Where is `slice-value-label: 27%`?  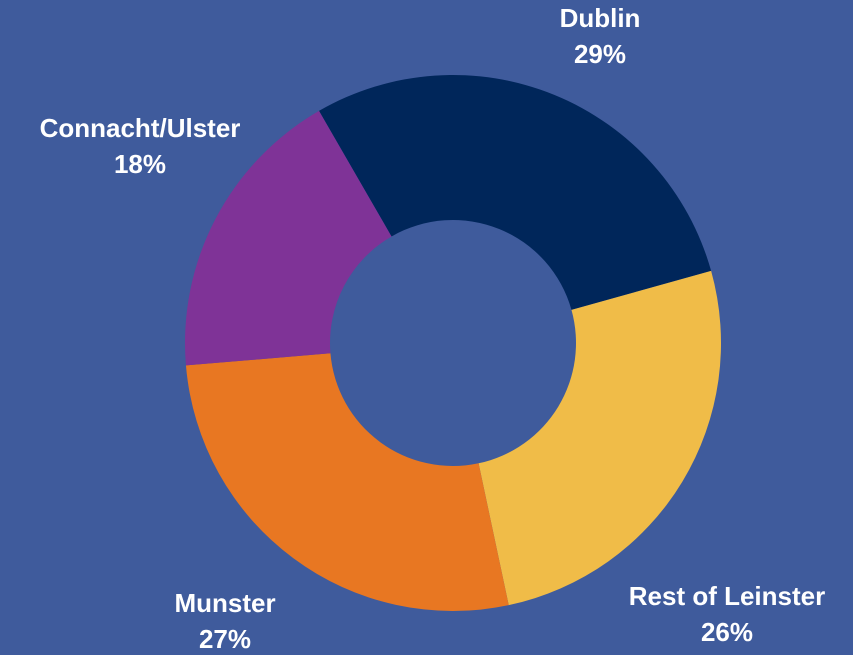 slice-value-label: 27% is located at coordinates (225, 639).